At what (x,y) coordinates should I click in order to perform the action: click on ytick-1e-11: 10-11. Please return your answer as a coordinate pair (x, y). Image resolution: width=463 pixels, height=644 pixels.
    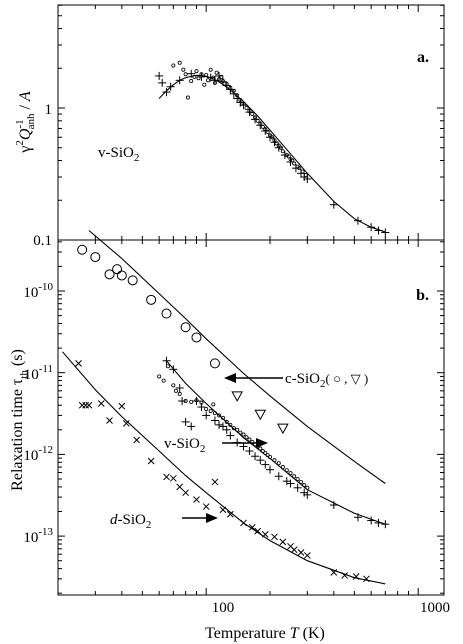
    Looking at the image, I should click on (38, 373).